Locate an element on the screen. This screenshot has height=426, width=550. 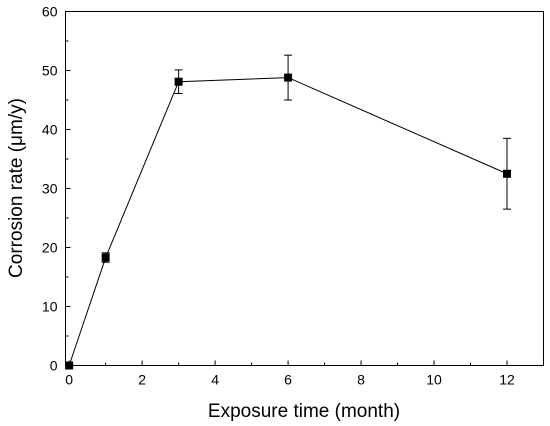
y-tick-label: 30 is located at coordinates (50, 189).